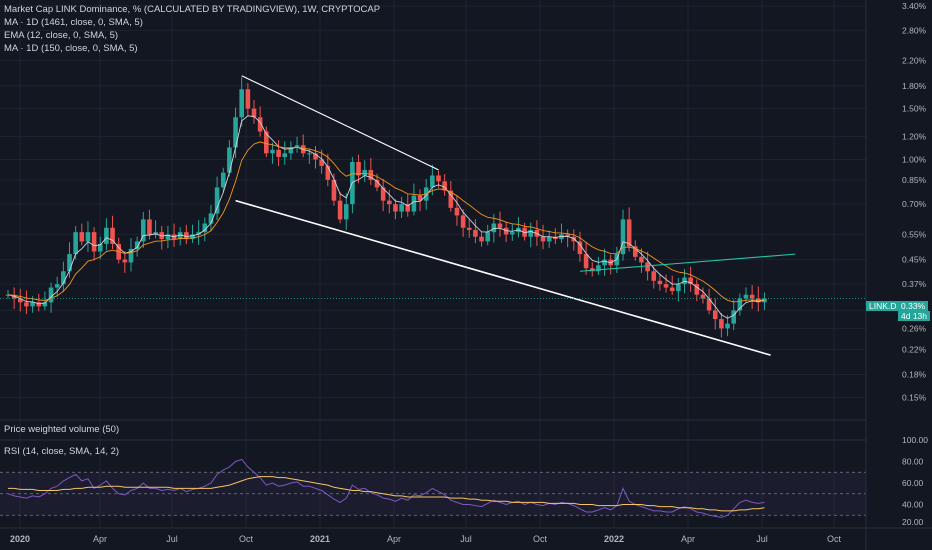 The height and width of the screenshot is (550, 932). I want to click on time-tick-label: 2022, so click(614, 539).